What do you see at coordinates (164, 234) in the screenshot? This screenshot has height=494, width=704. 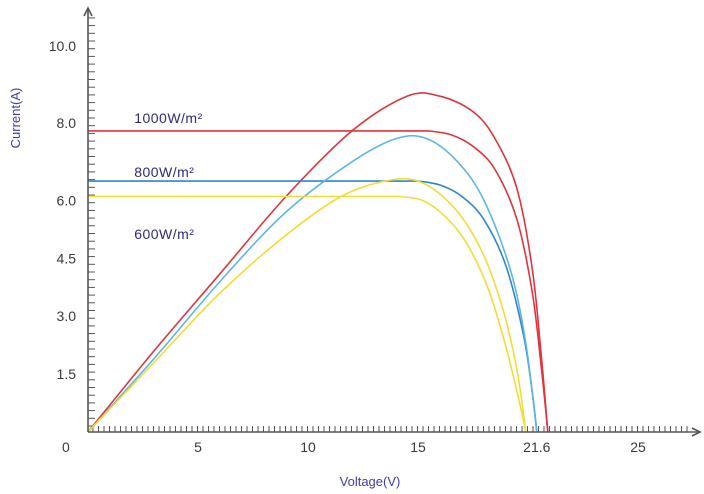 I see `irradiance-label: 600W/m²` at bounding box center [164, 234].